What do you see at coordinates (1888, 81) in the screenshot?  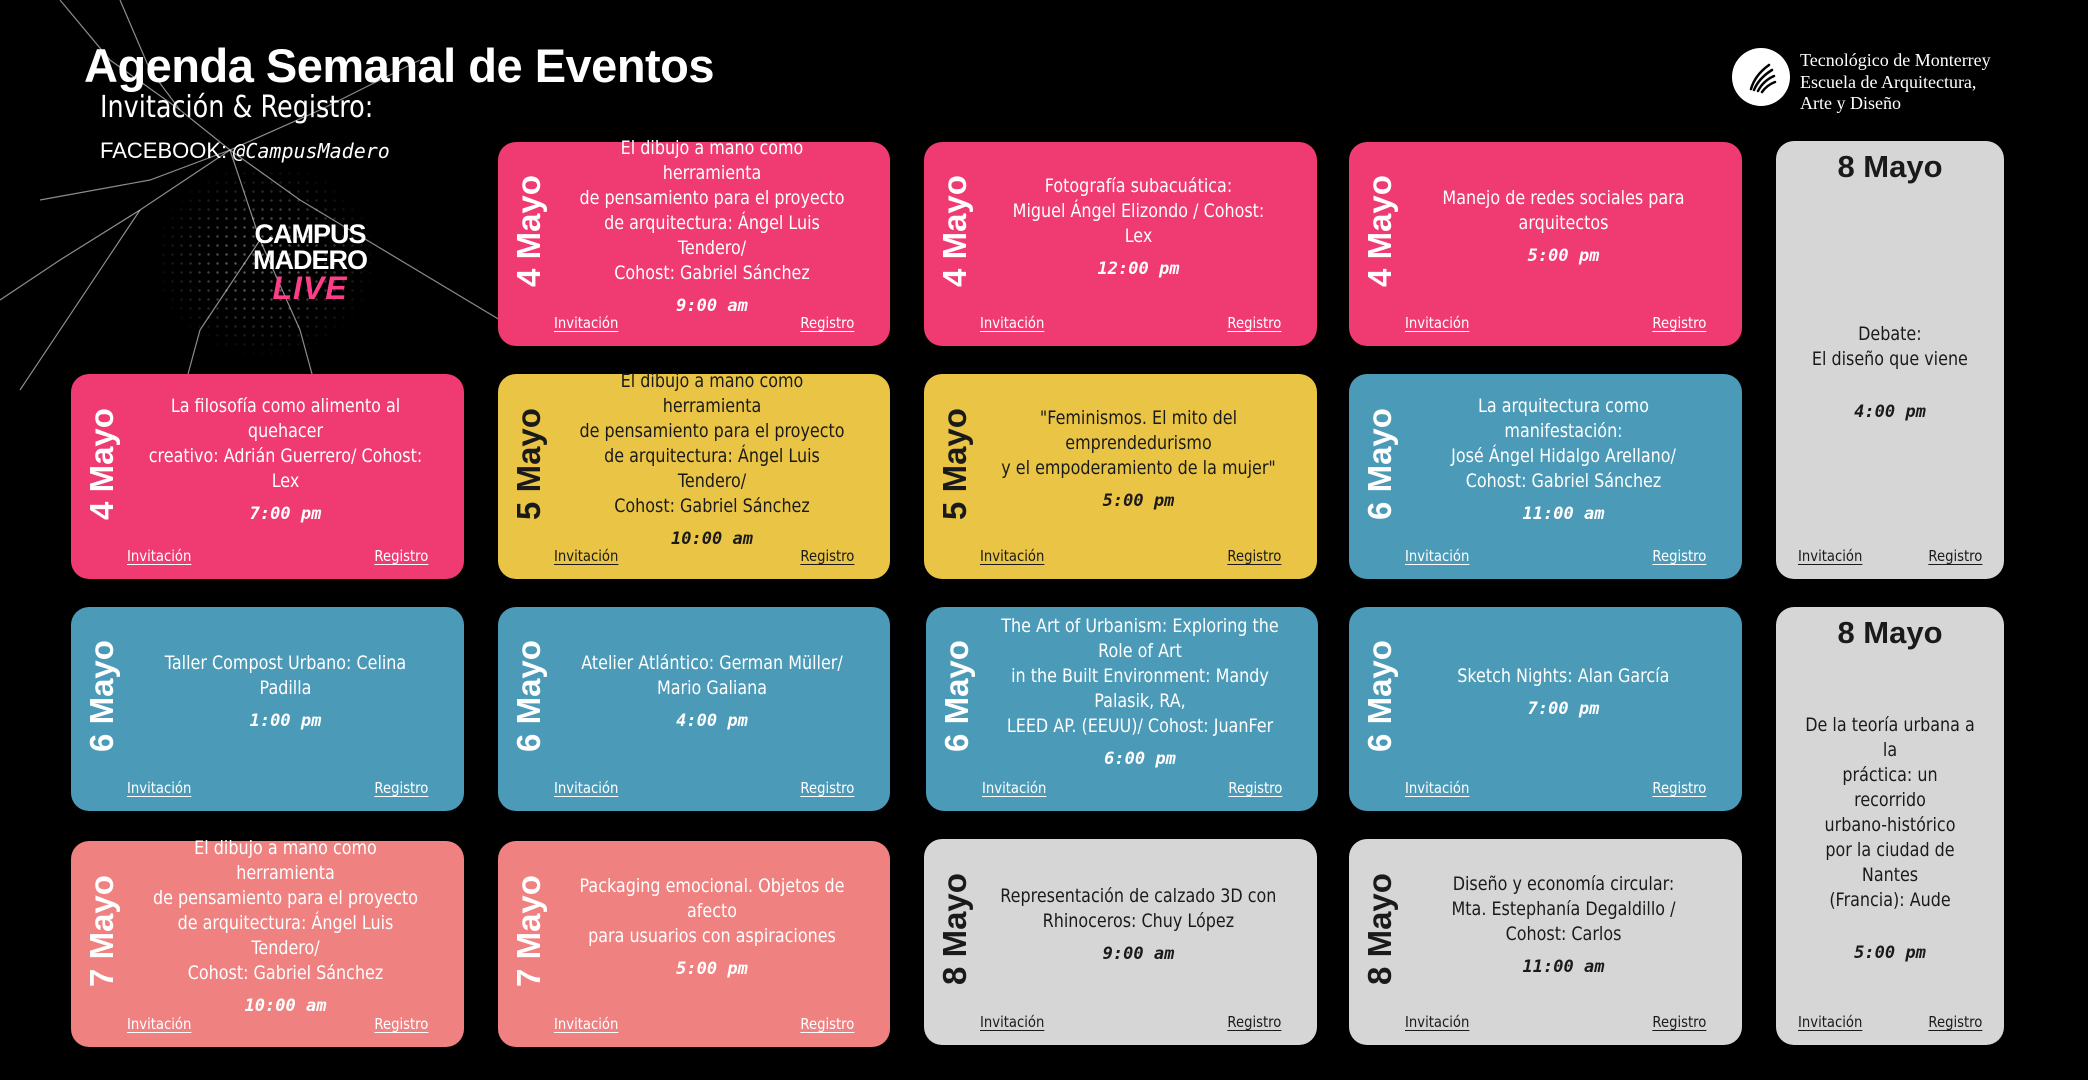 I see `institution-line2: Escuela de Arquitectura,` at bounding box center [1888, 81].